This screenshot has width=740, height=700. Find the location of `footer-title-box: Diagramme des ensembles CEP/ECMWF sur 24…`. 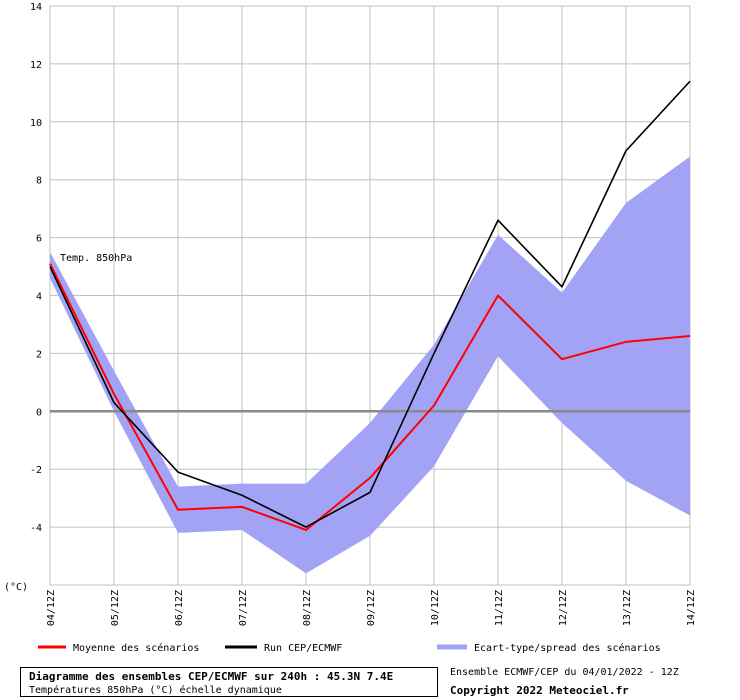

footer-title-box: Diagramme des ensembles CEP/ECMWF sur 24… is located at coordinates (229, 682).